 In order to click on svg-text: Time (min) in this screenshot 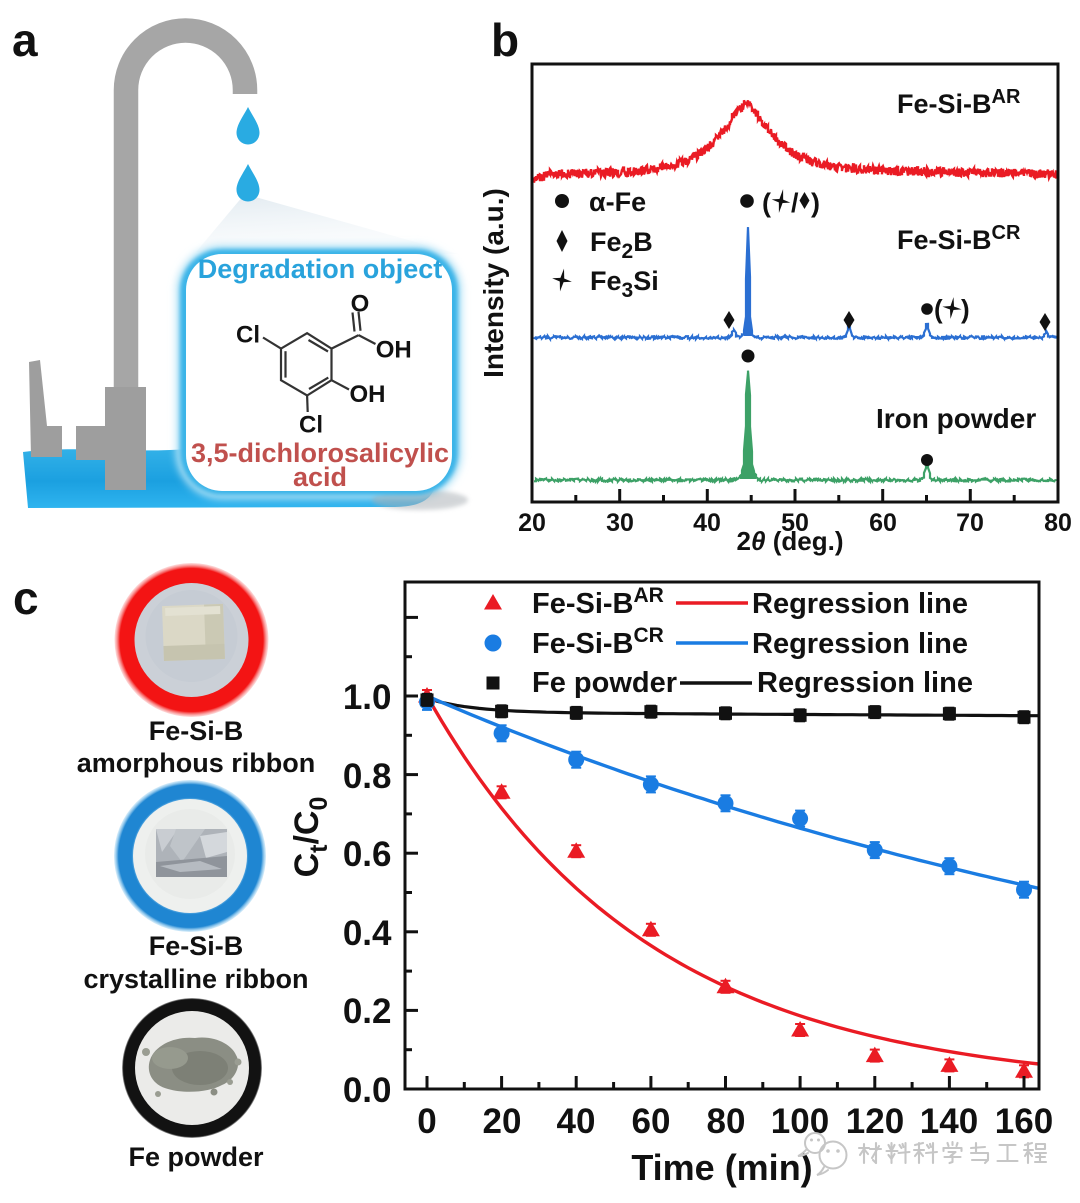, I will do `click(721, 1167)`.